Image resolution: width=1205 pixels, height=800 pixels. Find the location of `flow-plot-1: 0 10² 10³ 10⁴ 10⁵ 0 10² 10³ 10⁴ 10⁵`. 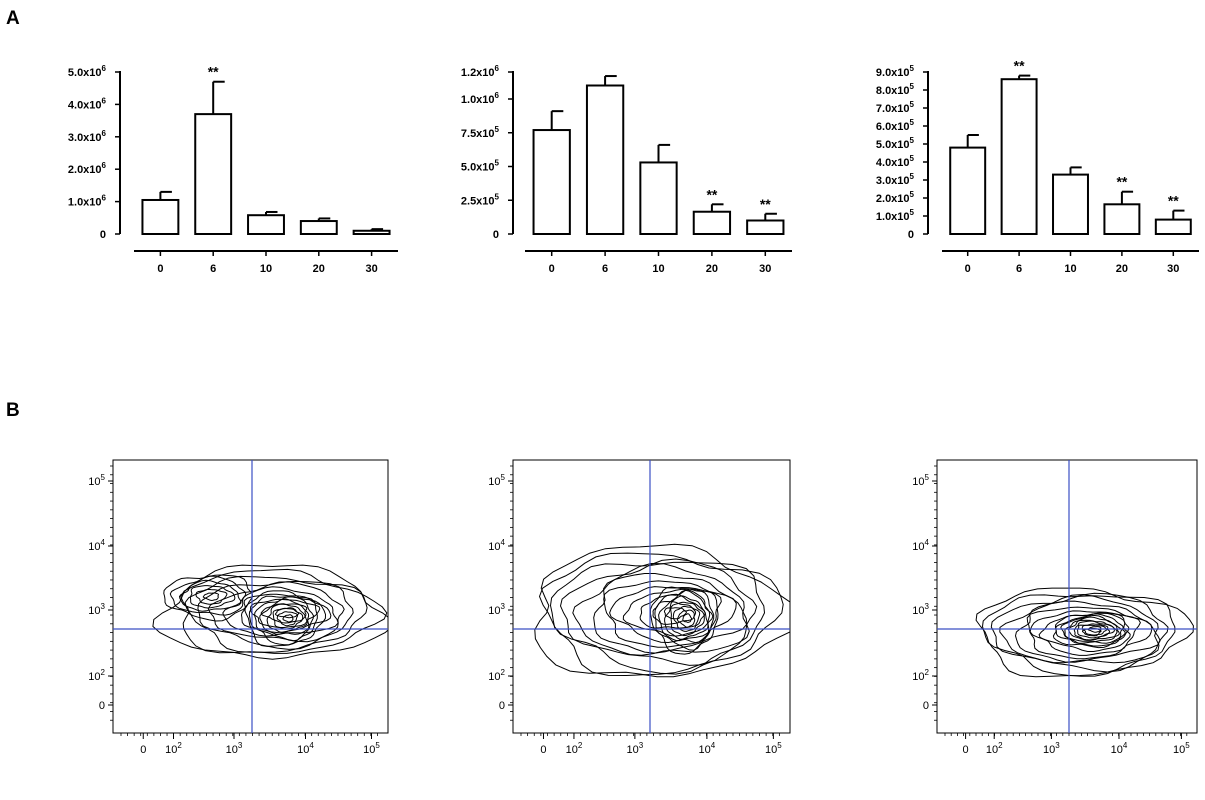

flow-plot-1: 0 10² 10³ 10⁴ 10⁵ 0 10² 10³ 10⁴ 10⁵ is located at coordinates (238, 607).